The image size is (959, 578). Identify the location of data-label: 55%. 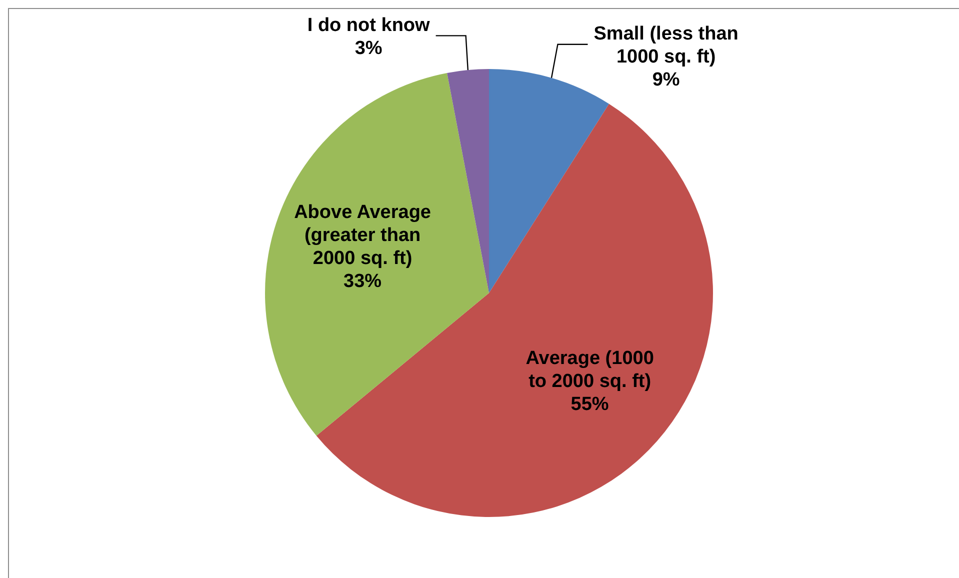
(589, 405).